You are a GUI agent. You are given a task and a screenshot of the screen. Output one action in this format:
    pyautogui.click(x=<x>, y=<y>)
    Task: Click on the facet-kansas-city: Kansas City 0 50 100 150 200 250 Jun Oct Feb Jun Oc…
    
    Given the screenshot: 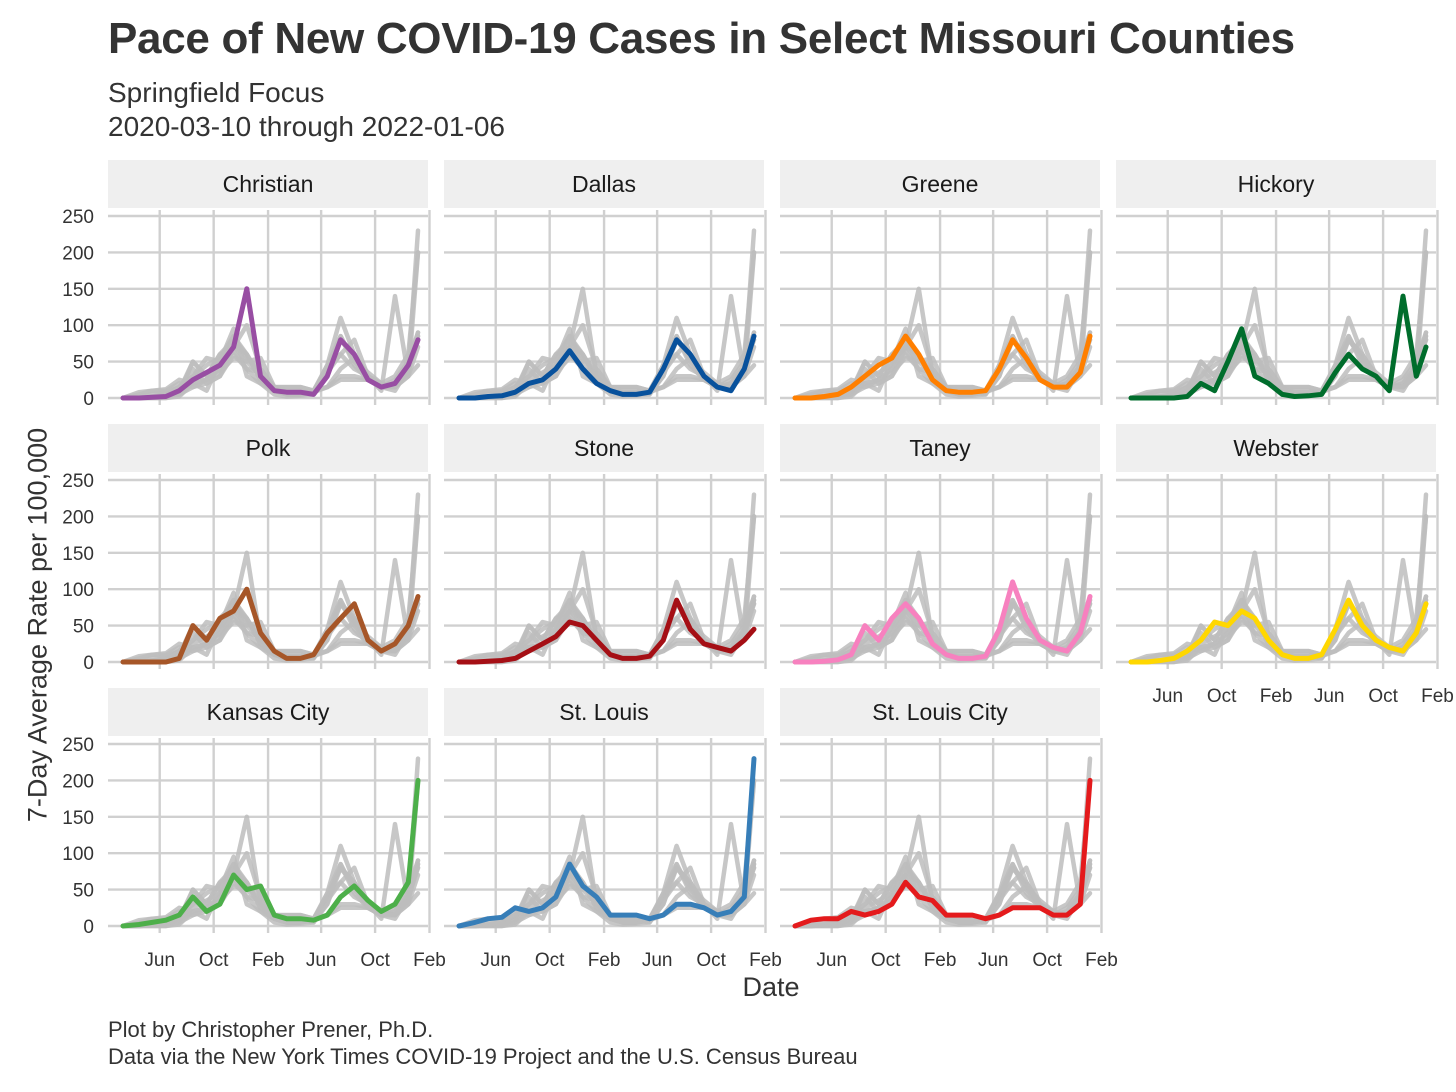 What is the action you would take?
    pyautogui.click(x=254, y=829)
    